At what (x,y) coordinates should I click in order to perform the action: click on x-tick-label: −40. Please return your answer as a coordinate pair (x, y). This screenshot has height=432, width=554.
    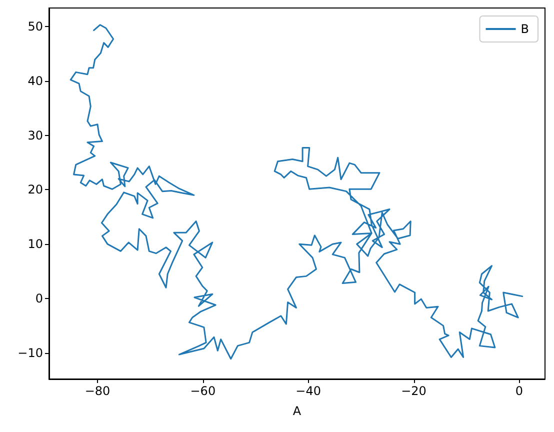
    Looking at the image, I should click on (308, 391).